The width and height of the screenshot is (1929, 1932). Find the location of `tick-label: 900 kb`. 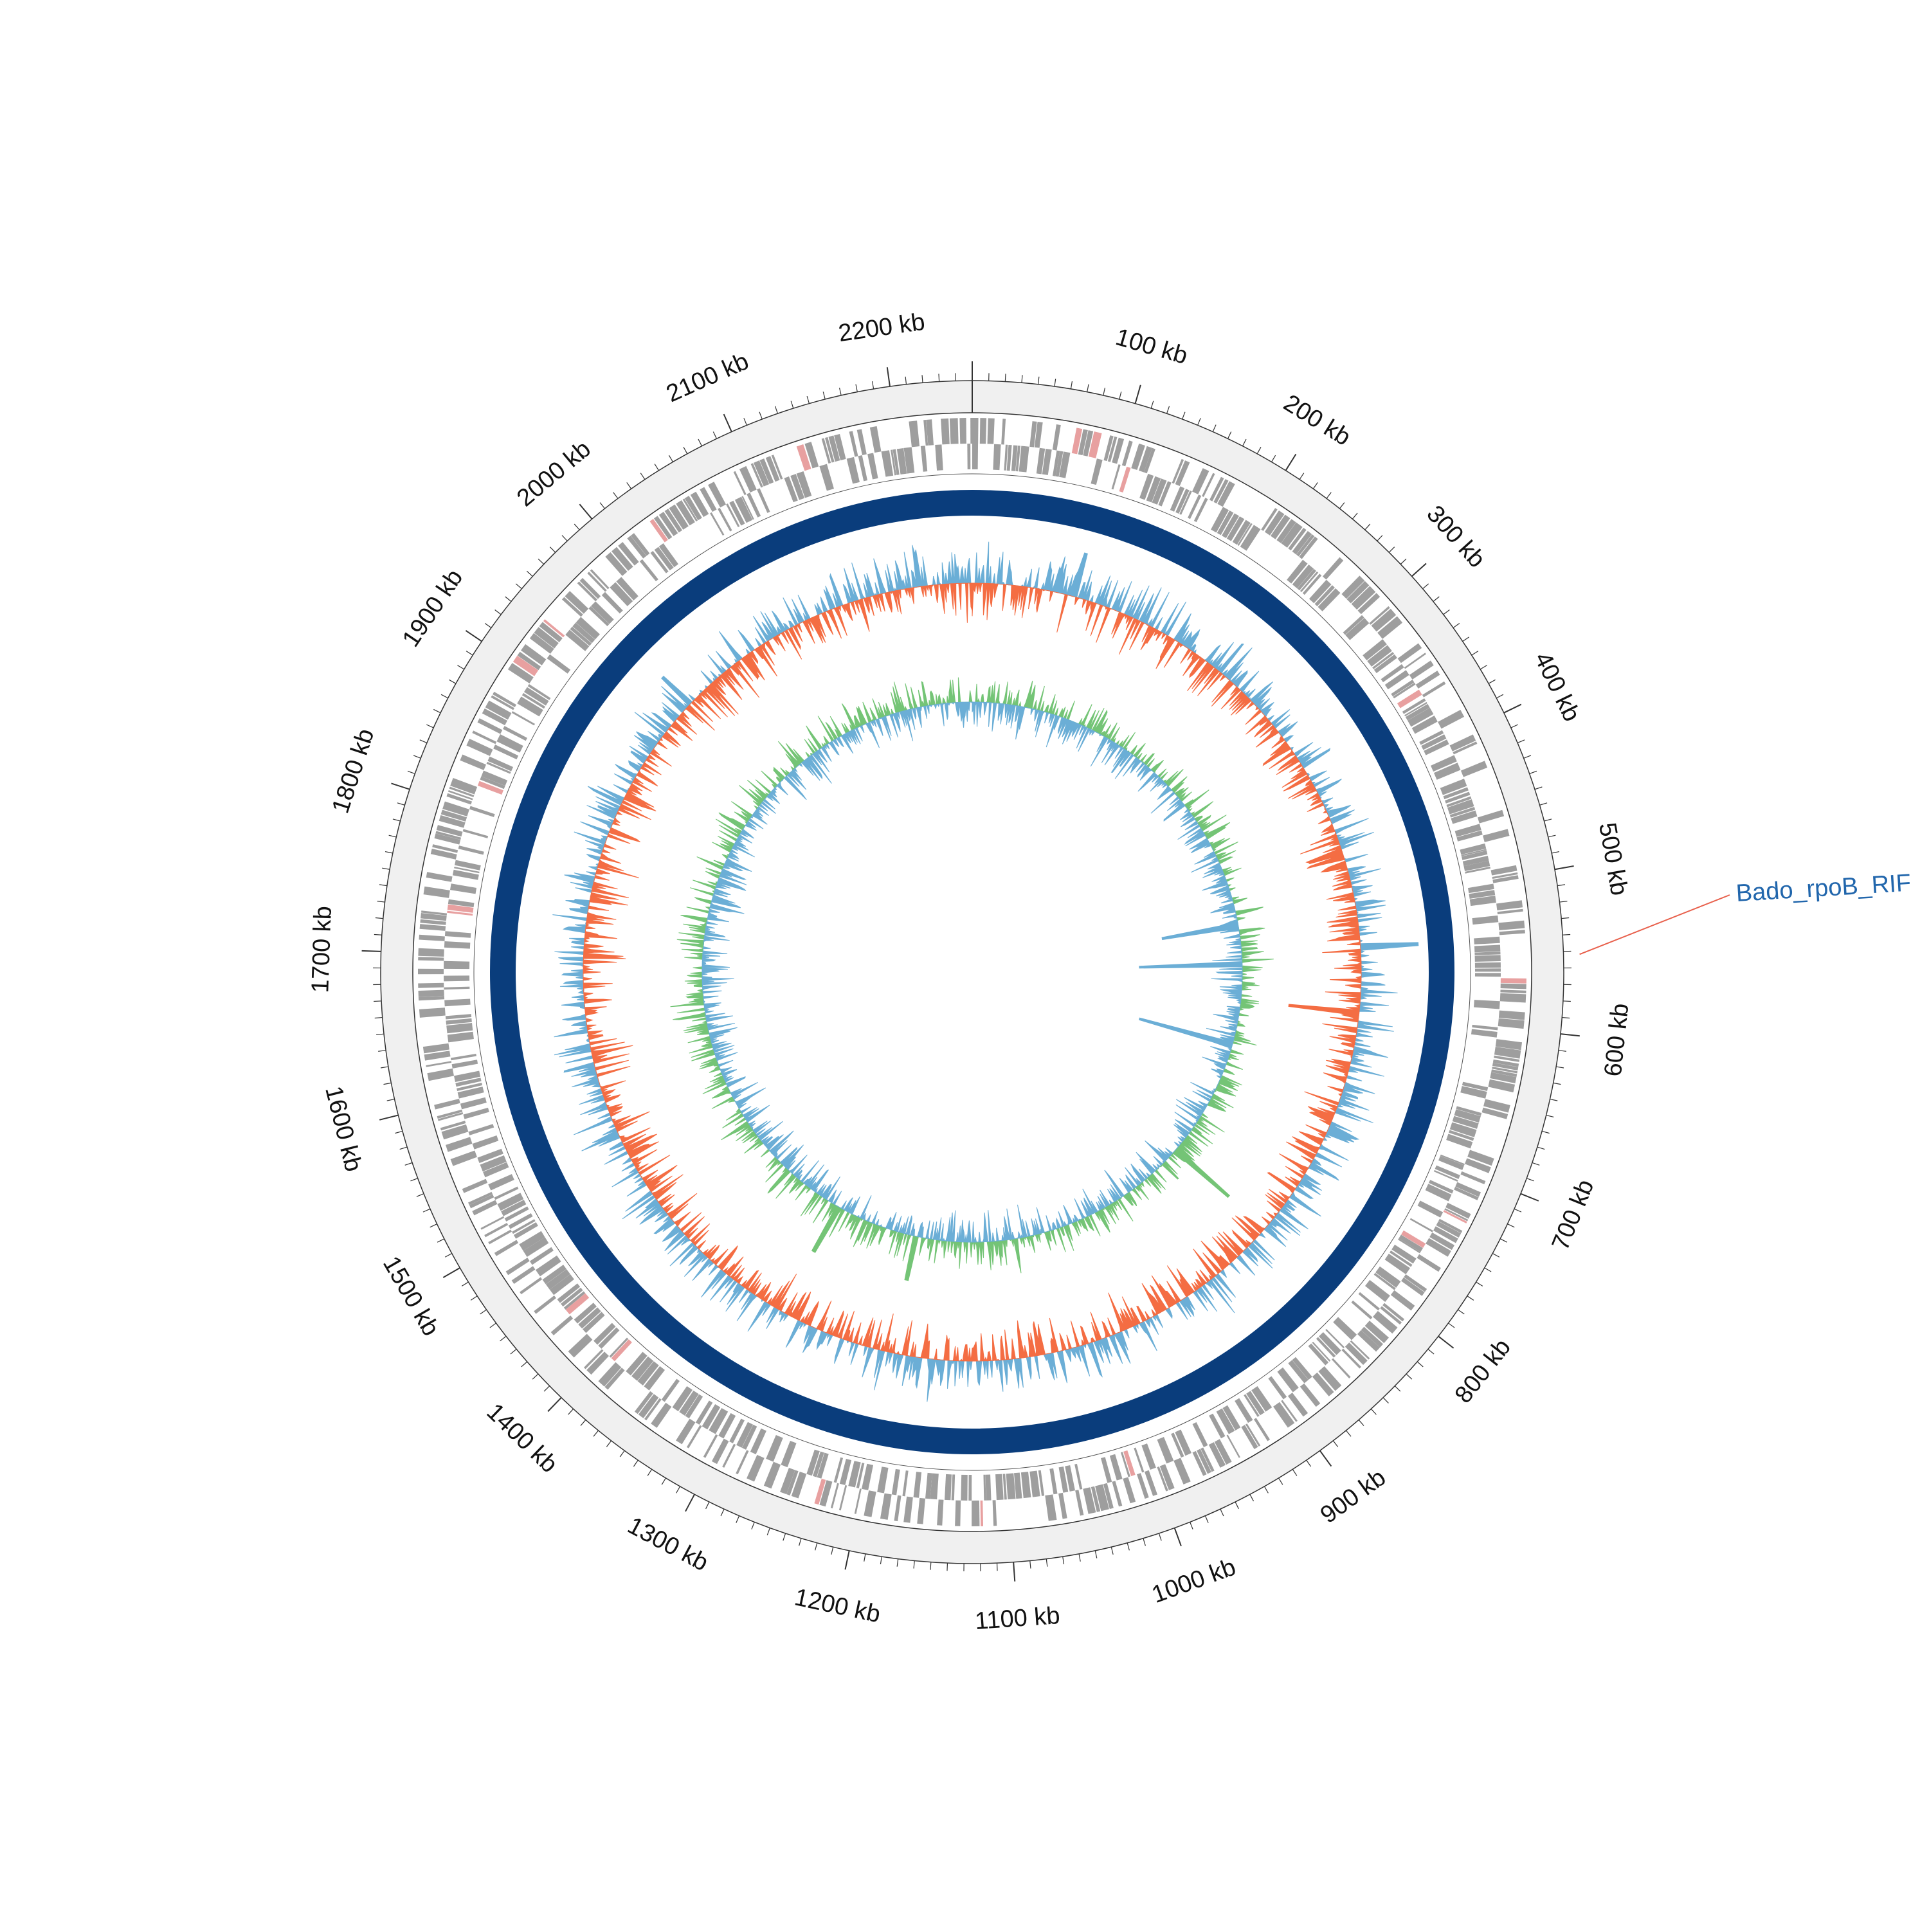

tick-label: 900 kb is located at coordinates (1353, 1497).